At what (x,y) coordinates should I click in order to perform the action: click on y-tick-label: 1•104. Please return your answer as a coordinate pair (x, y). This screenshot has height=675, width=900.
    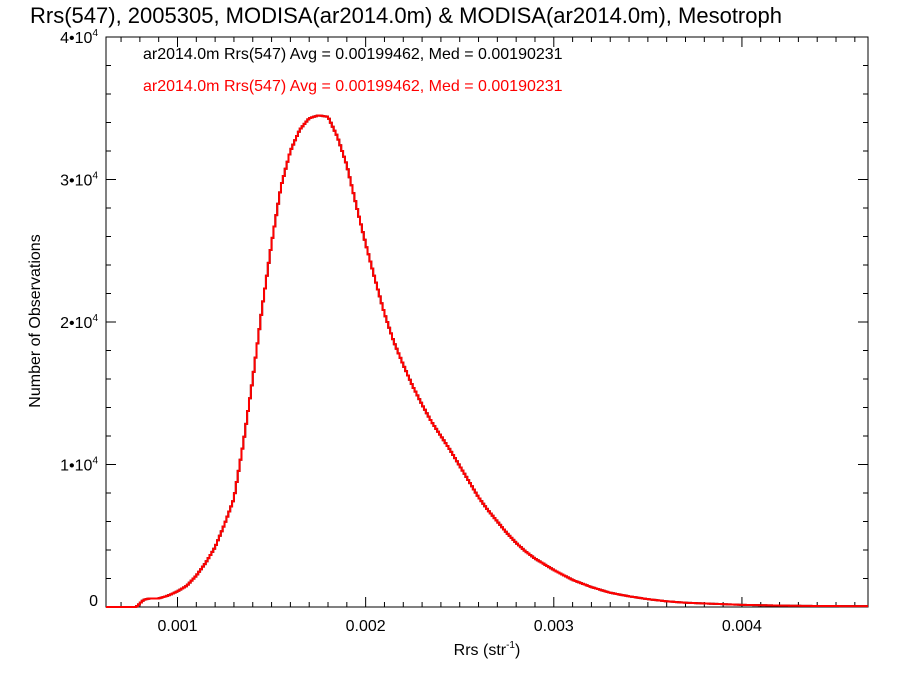
    Looking at the image, I should click on (79, 465).